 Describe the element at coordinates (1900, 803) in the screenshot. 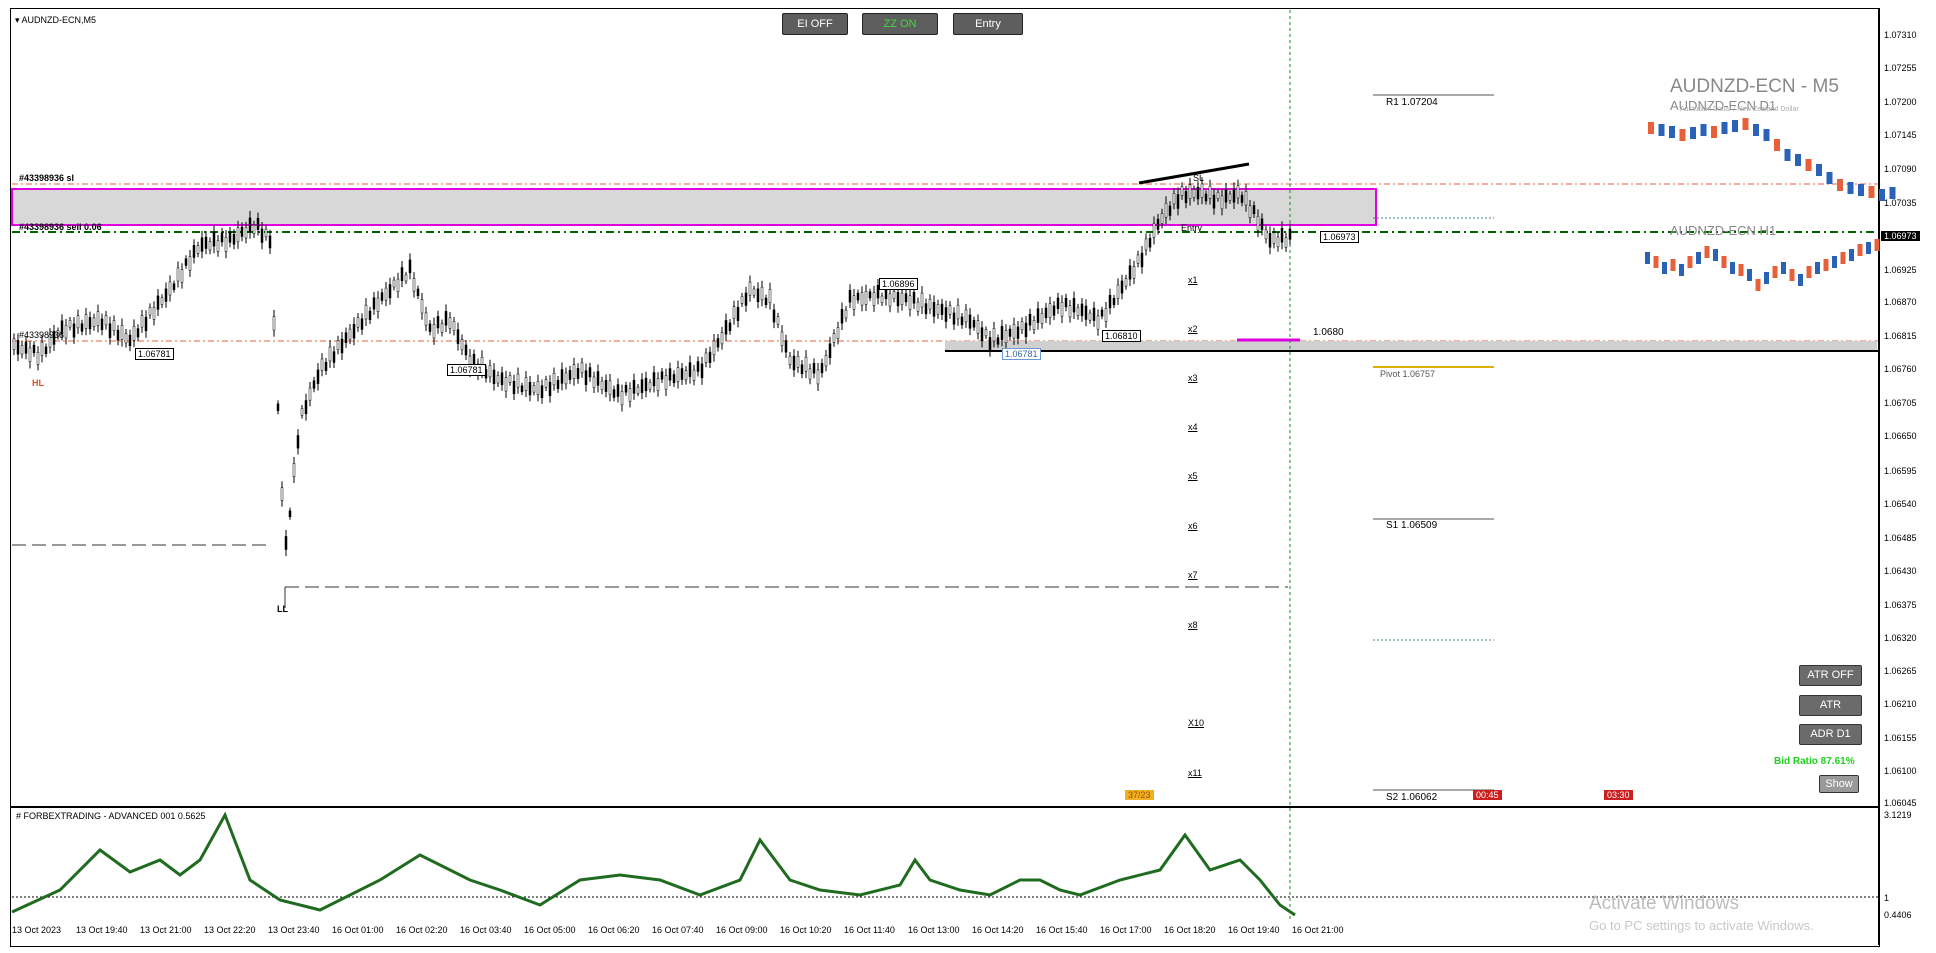

I see `price-tick: 1.06045` at that location.